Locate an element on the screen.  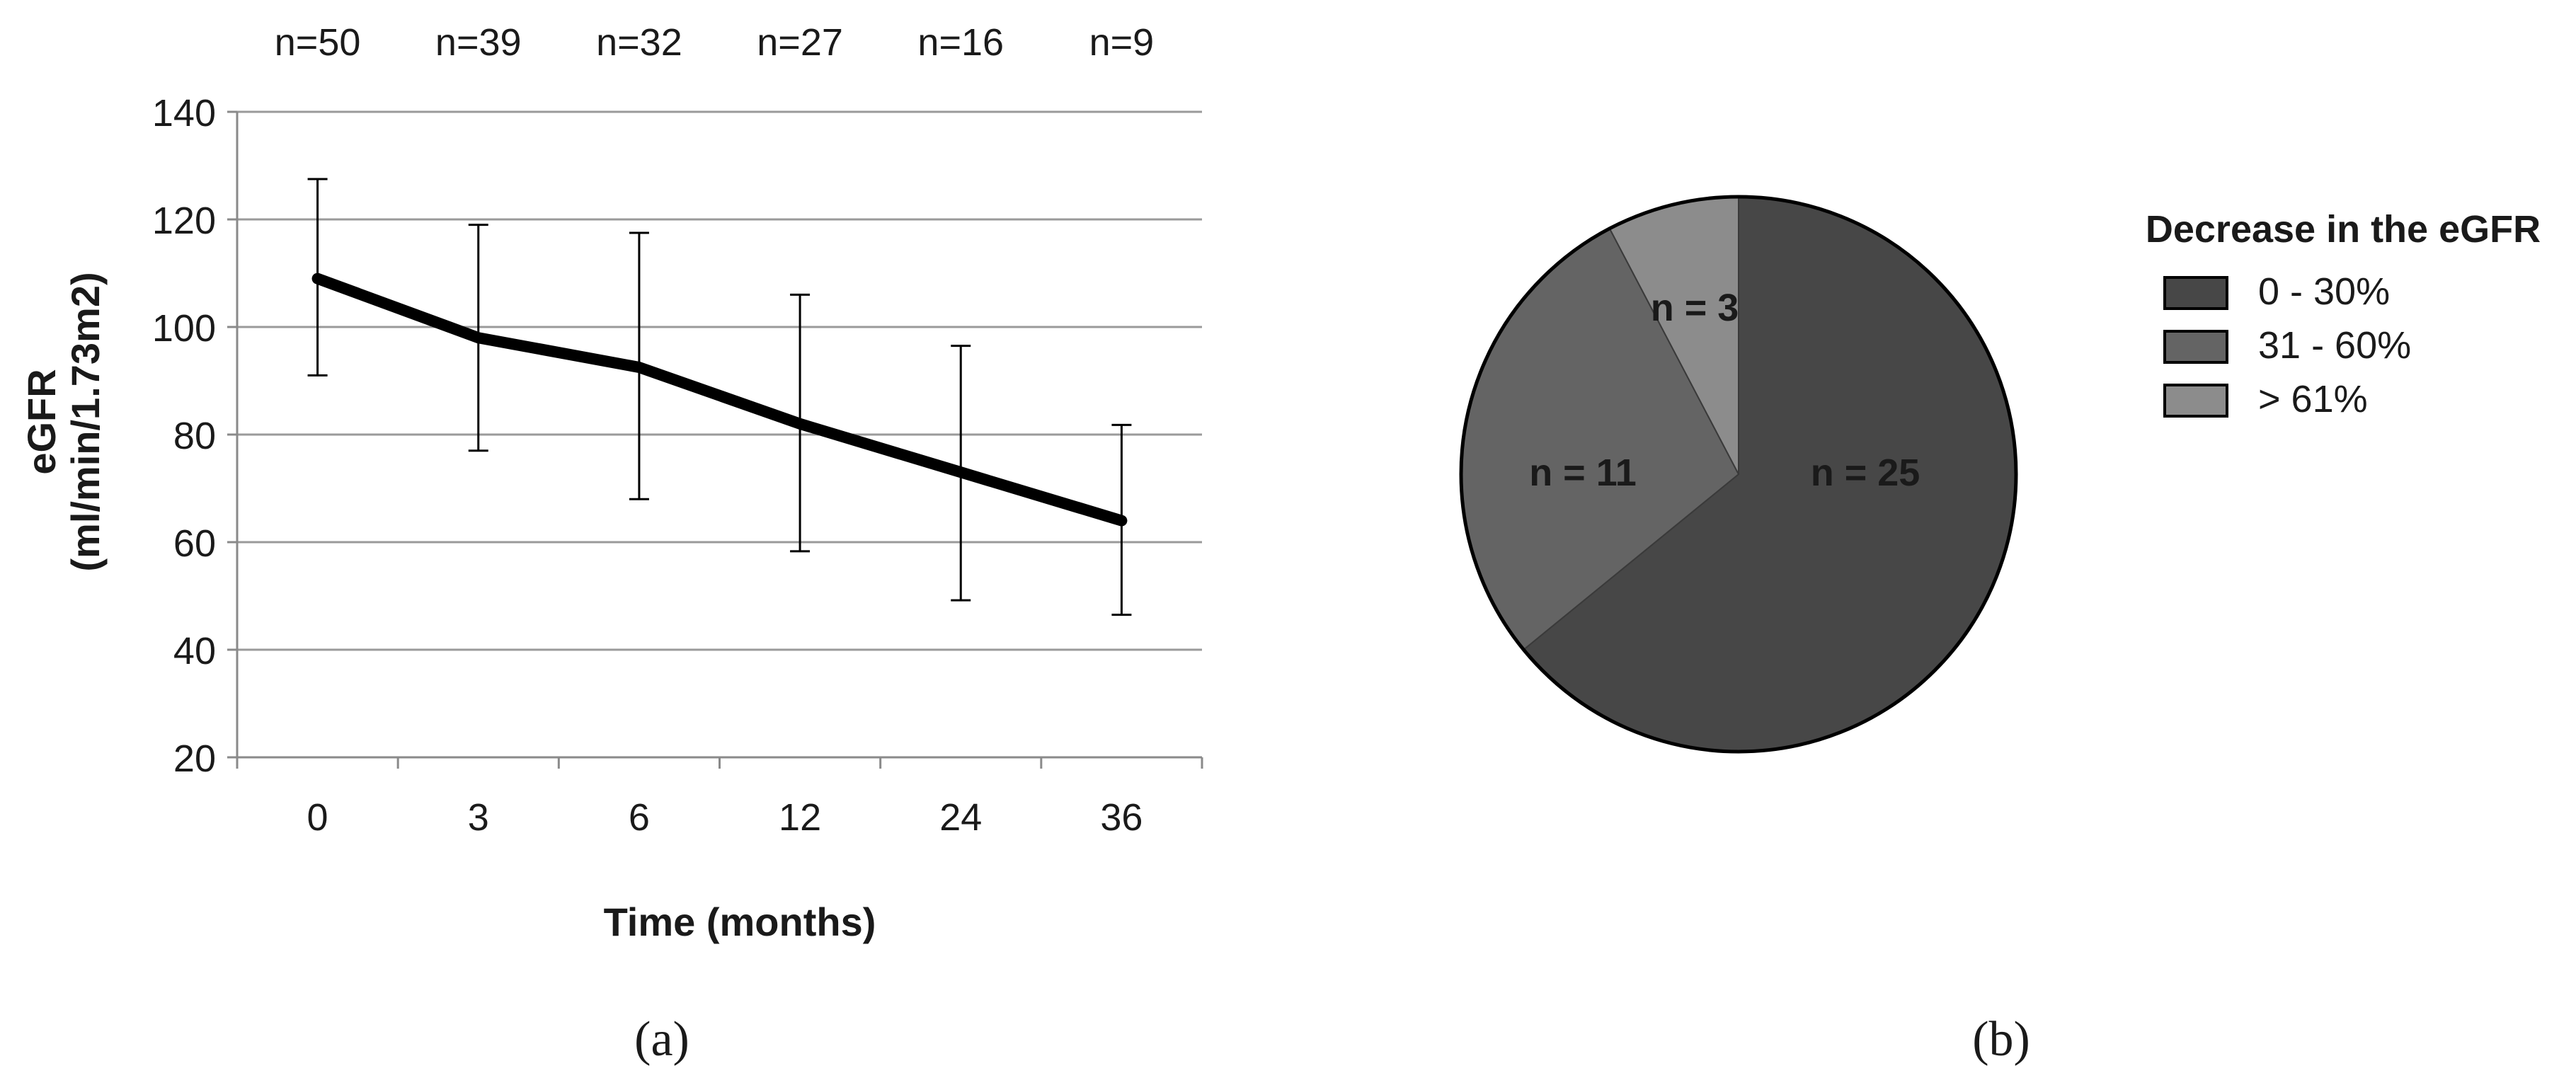
y-tick-label: 140 is located at coordinates (184, 113).